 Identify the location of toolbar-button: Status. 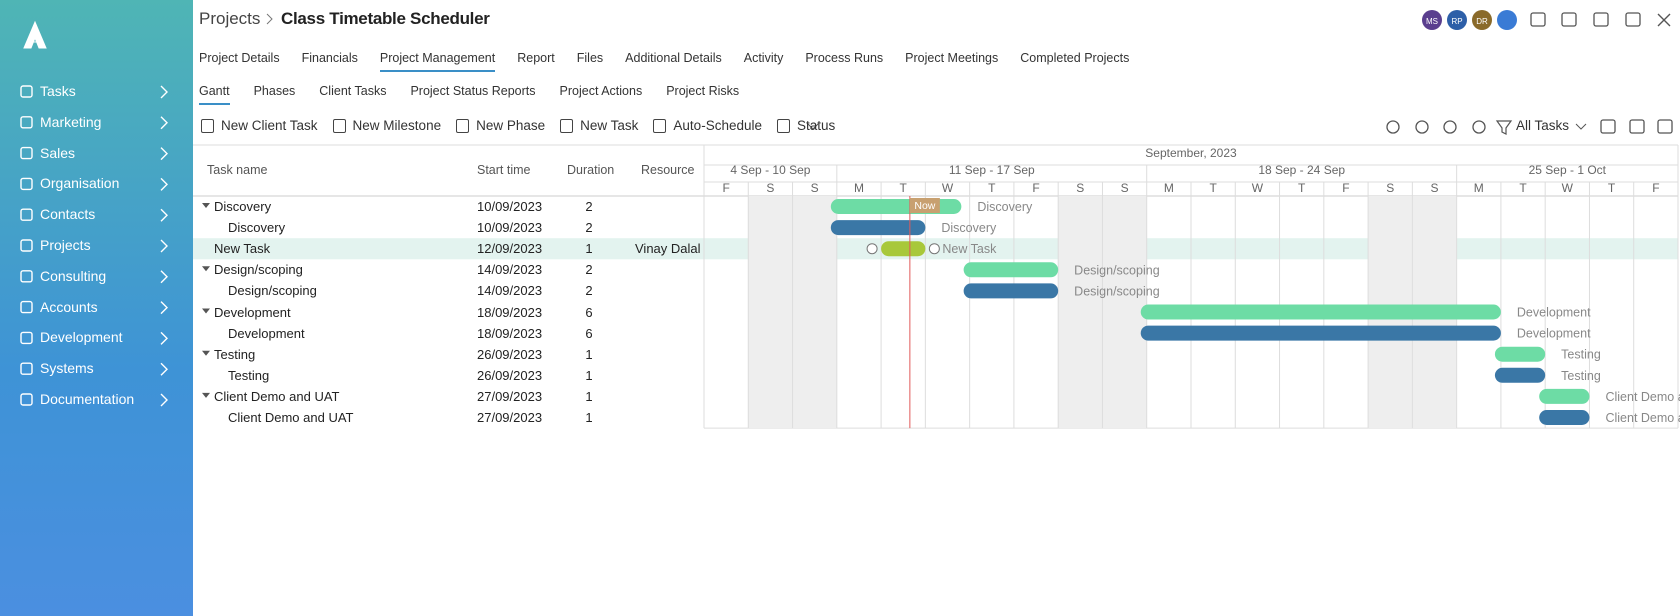
(806, 125).